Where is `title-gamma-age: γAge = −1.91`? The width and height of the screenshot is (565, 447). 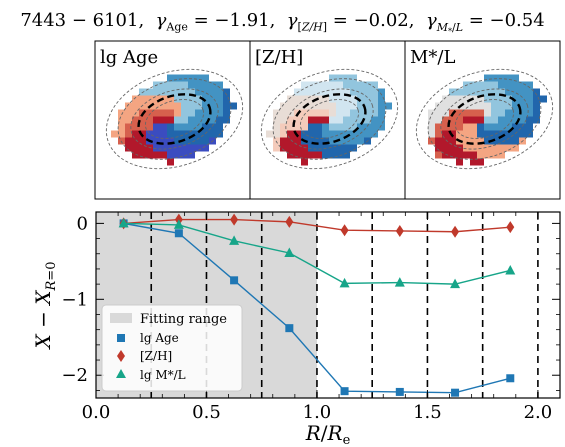
title-gamma-age: γAge = −1.91 is located at coordinates (212, 22).